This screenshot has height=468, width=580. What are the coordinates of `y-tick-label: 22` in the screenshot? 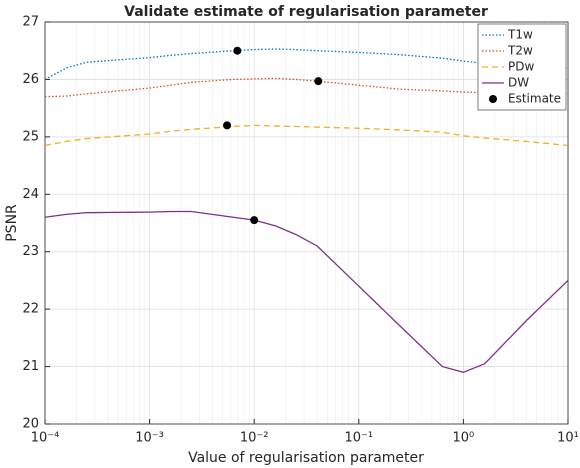 It's located at (30, 309).